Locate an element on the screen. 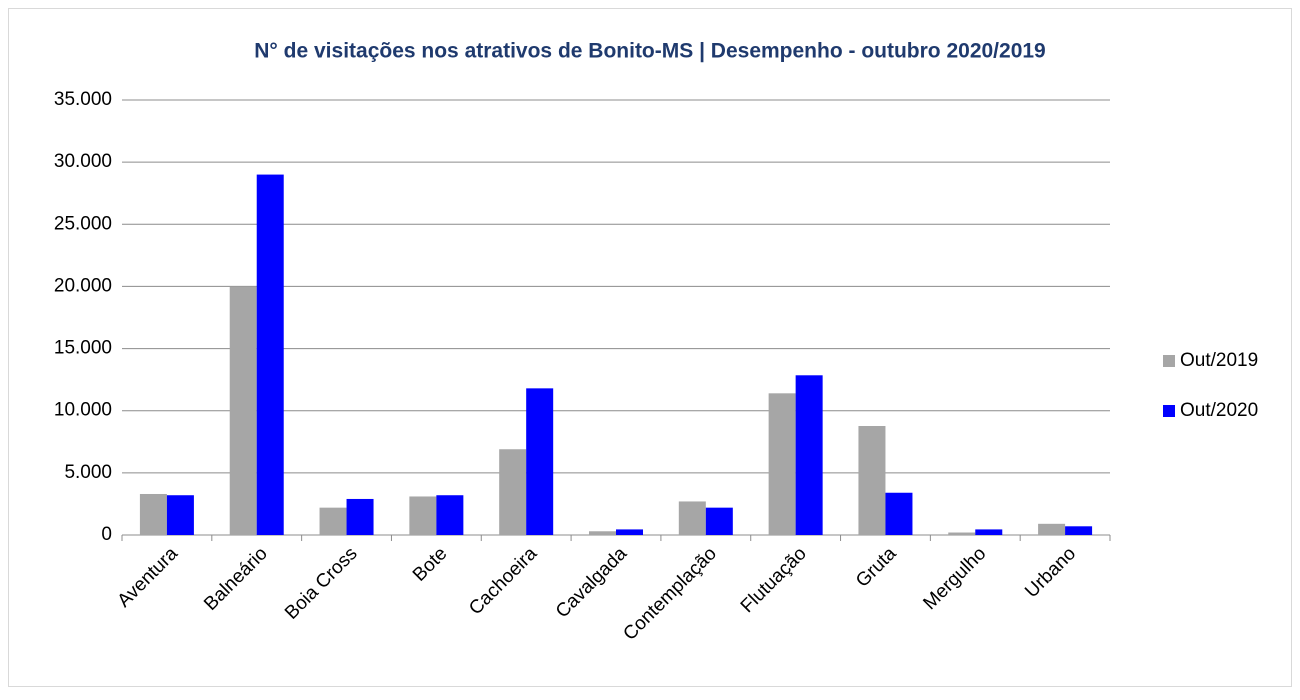 The height and width of the screenshot is (700, 1300). y-tick-label: 25.000 is located at coordinates (83, 223).